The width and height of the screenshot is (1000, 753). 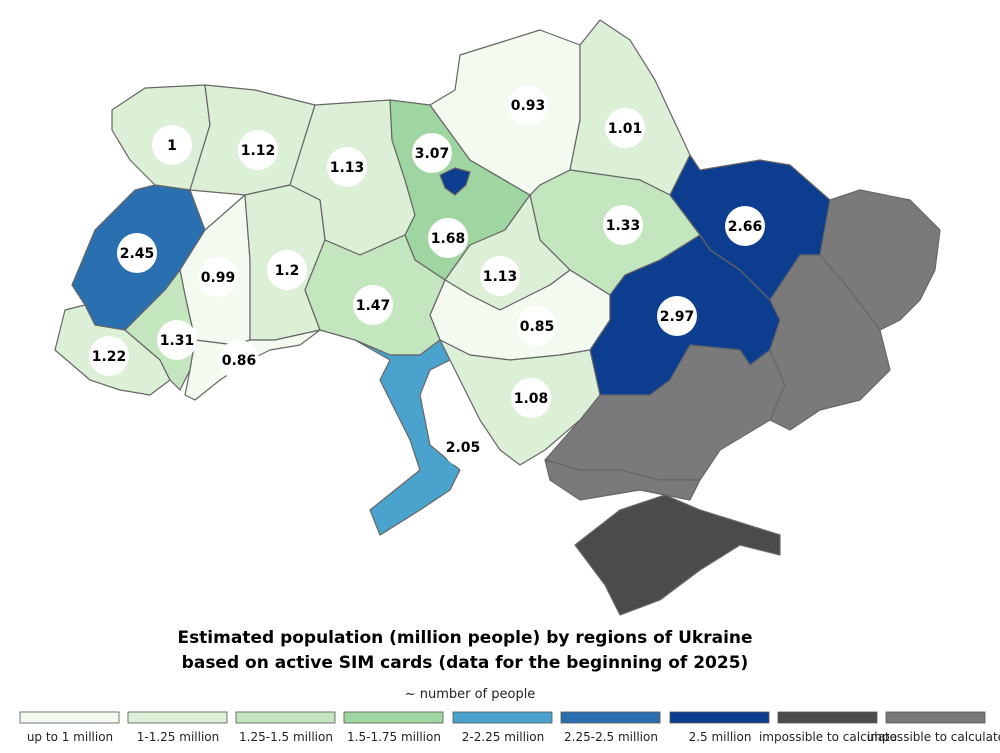 What do you see at coordinates (611, 737) in the screenshot?
I see `legend-label: 2.25-2.5 million` at bounding box center [611, 737].